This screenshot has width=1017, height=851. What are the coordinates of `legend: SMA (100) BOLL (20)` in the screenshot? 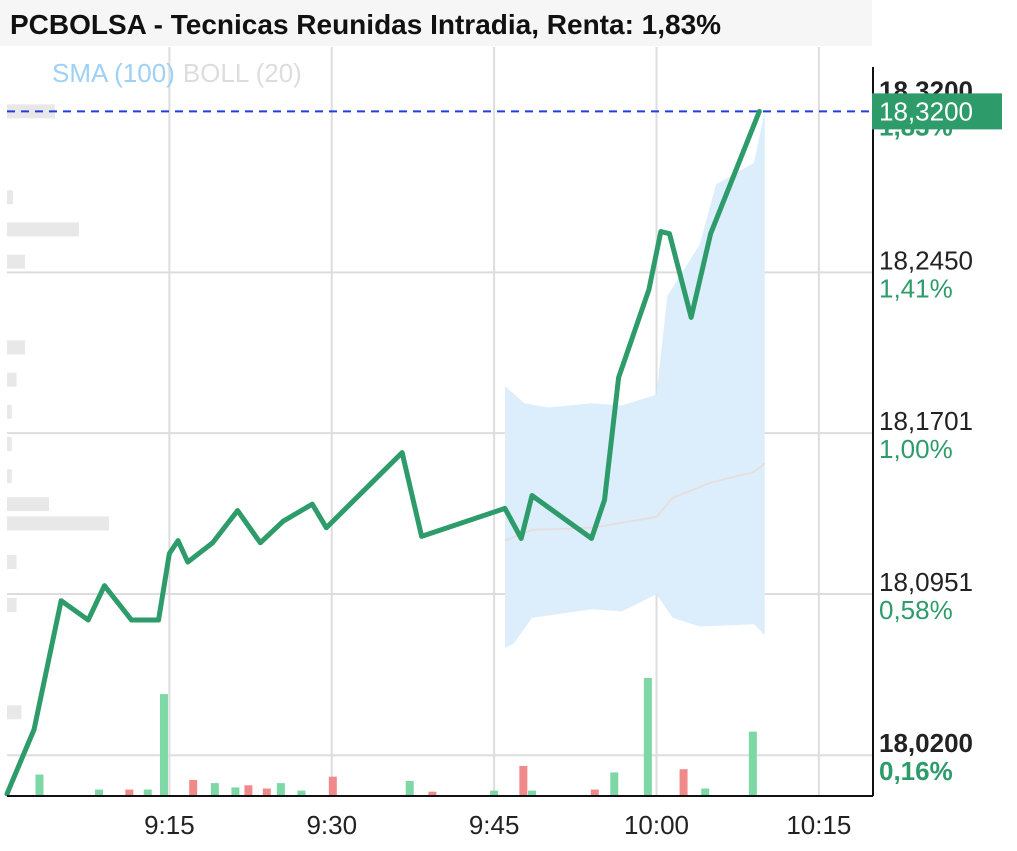 It's located at (177, 73).